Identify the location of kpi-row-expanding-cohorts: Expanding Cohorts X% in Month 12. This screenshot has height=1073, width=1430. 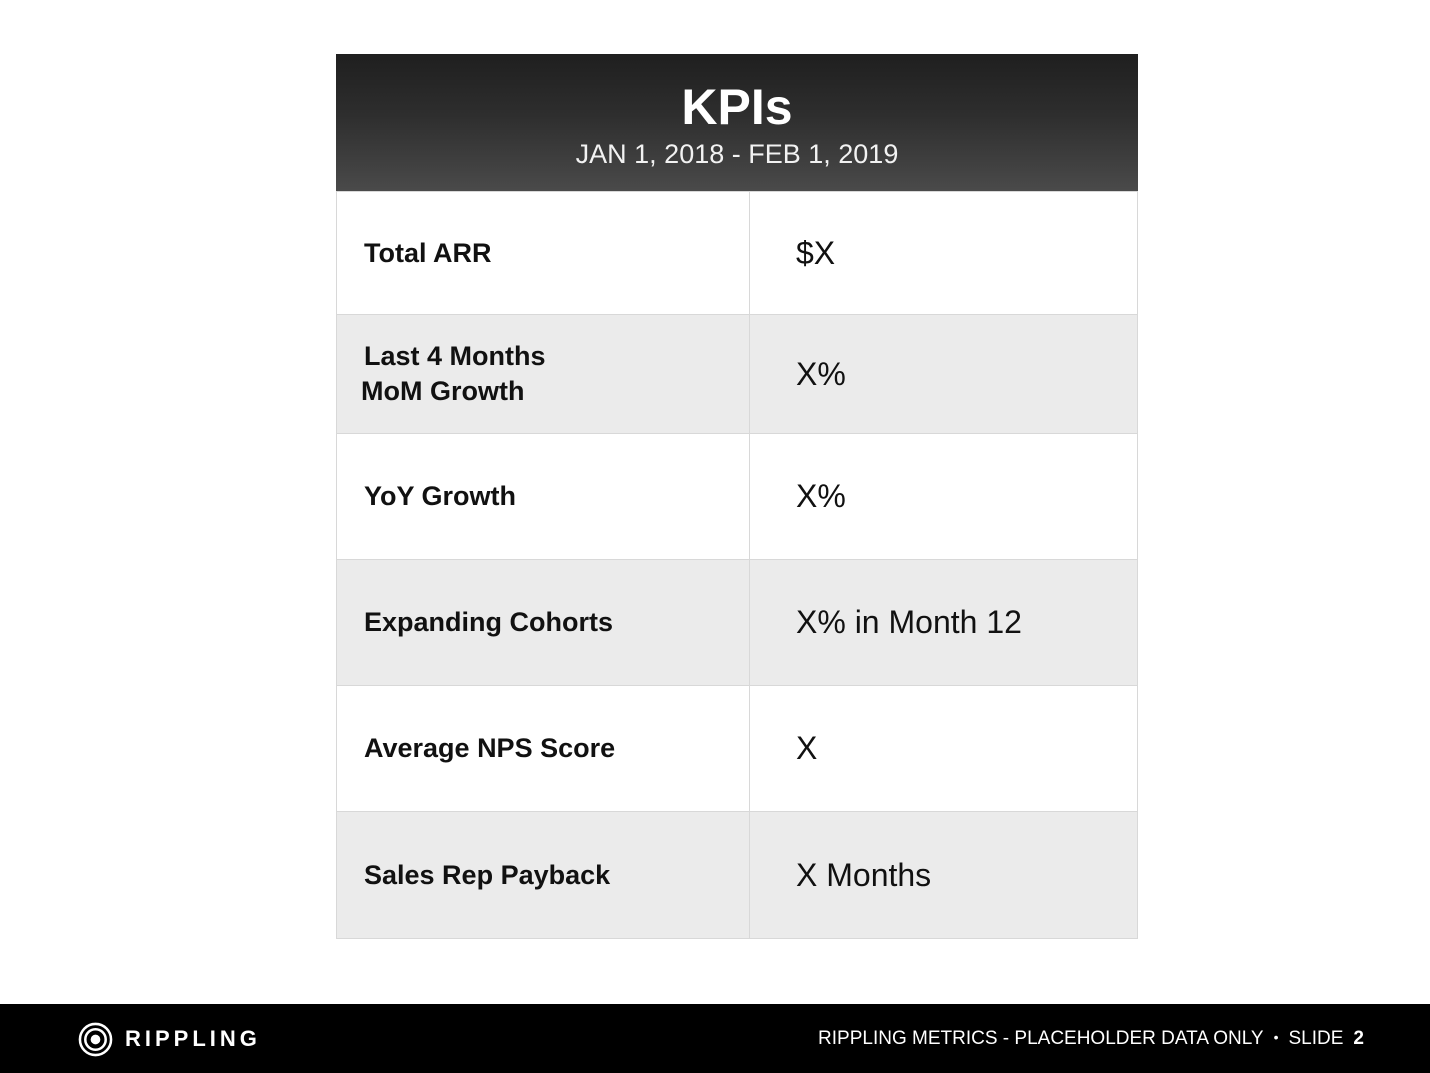
(737, 622).